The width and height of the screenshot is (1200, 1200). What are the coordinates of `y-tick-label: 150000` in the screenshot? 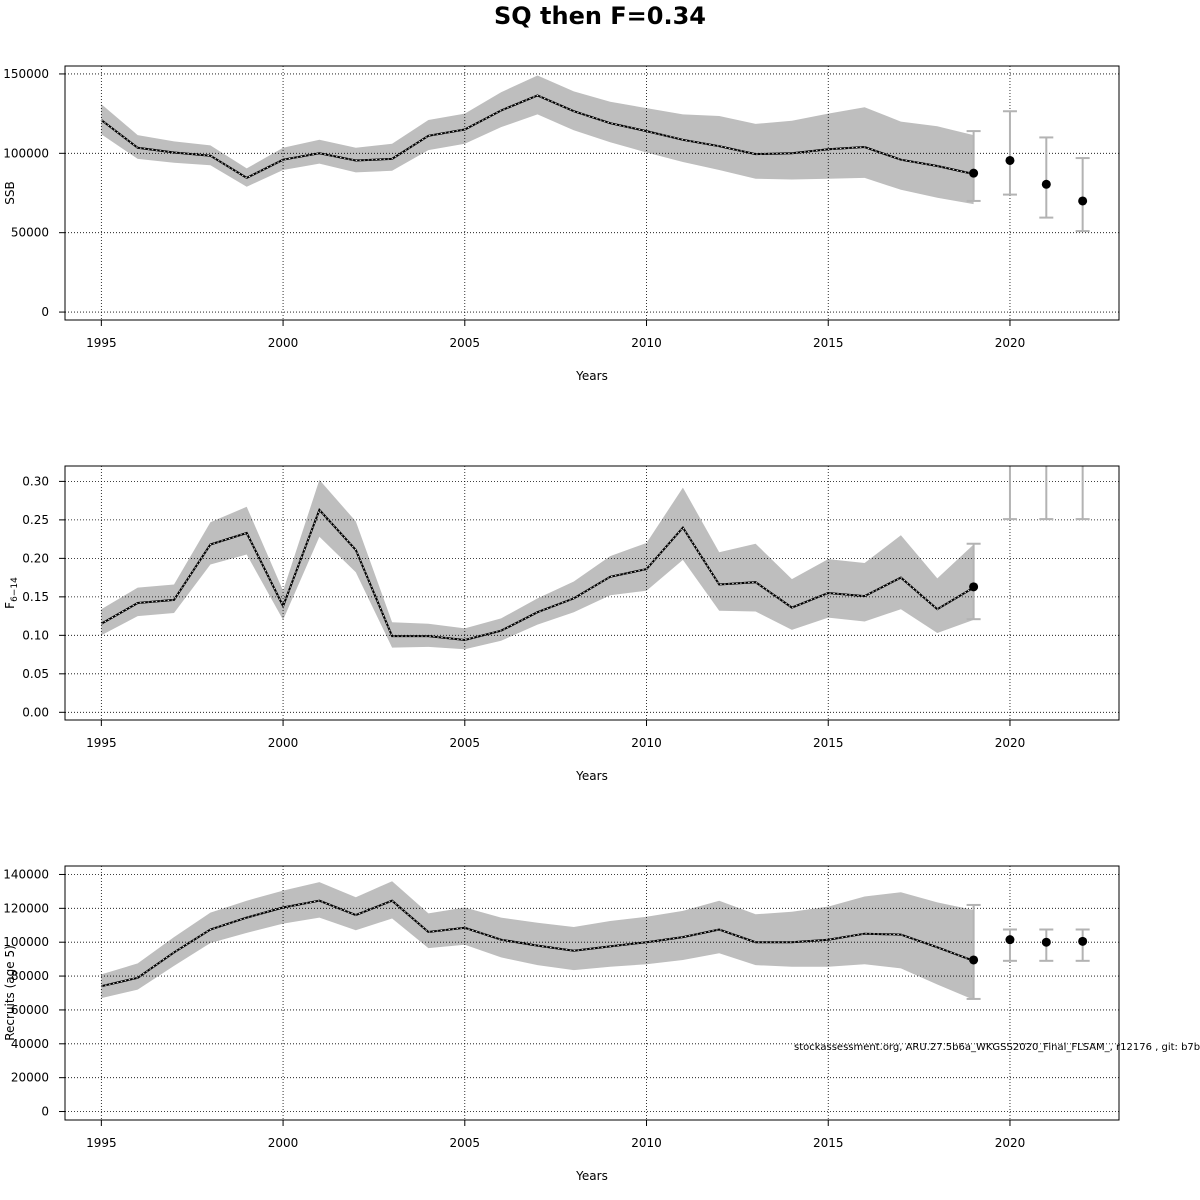 It's located at (26, 74).